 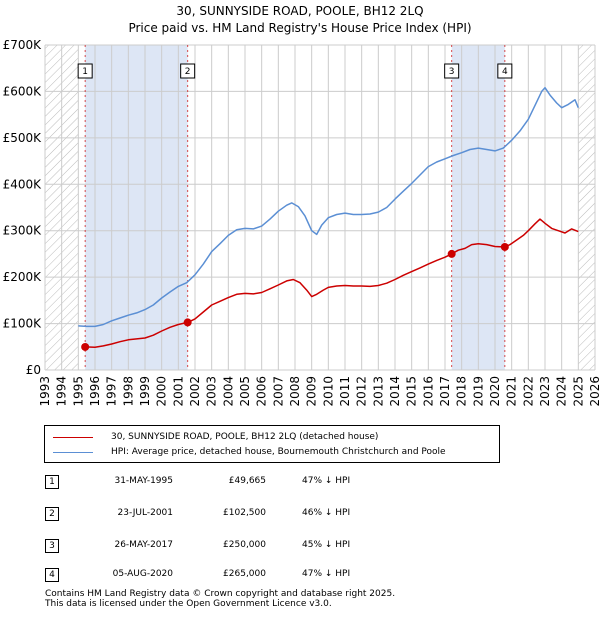 What do you see at coordinates (378, 391) in the screenshot?
I see `x-tick-label: 2013` at bounding box center [378, 391].